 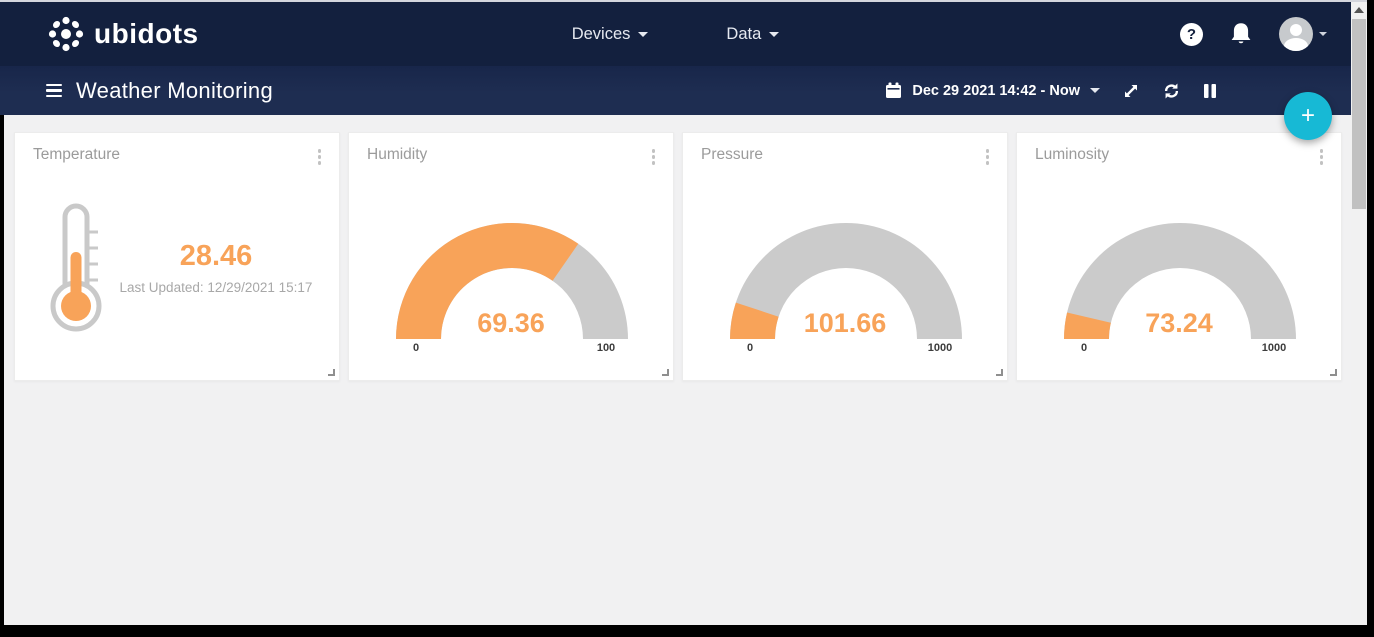 I want to click on pressure-gauge, so click(x=846, y=281).